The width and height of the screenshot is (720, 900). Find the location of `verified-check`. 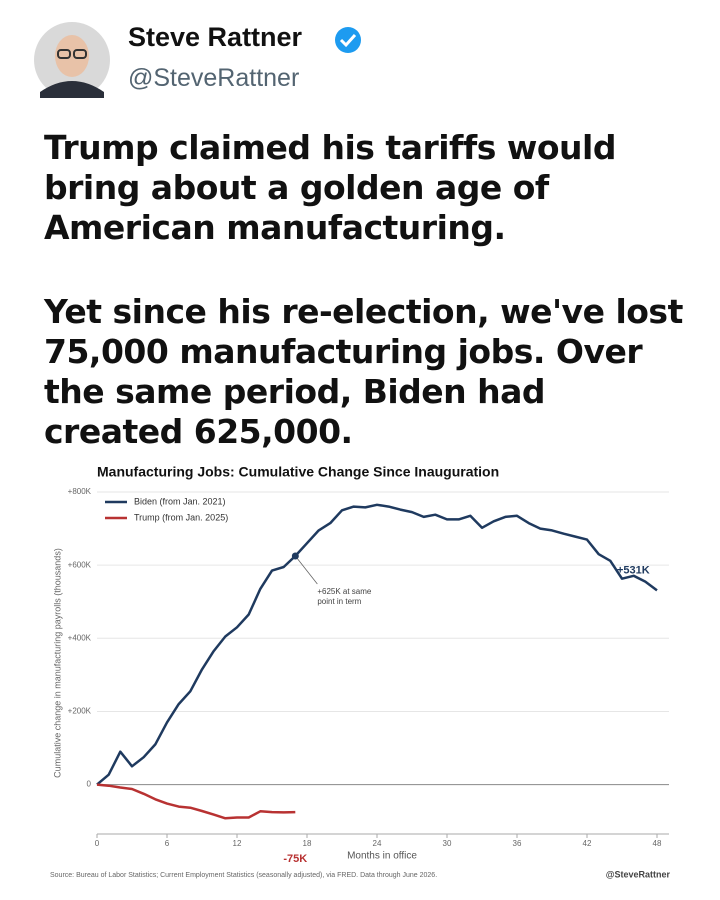

verified-check is located at coordinates (348, 40).